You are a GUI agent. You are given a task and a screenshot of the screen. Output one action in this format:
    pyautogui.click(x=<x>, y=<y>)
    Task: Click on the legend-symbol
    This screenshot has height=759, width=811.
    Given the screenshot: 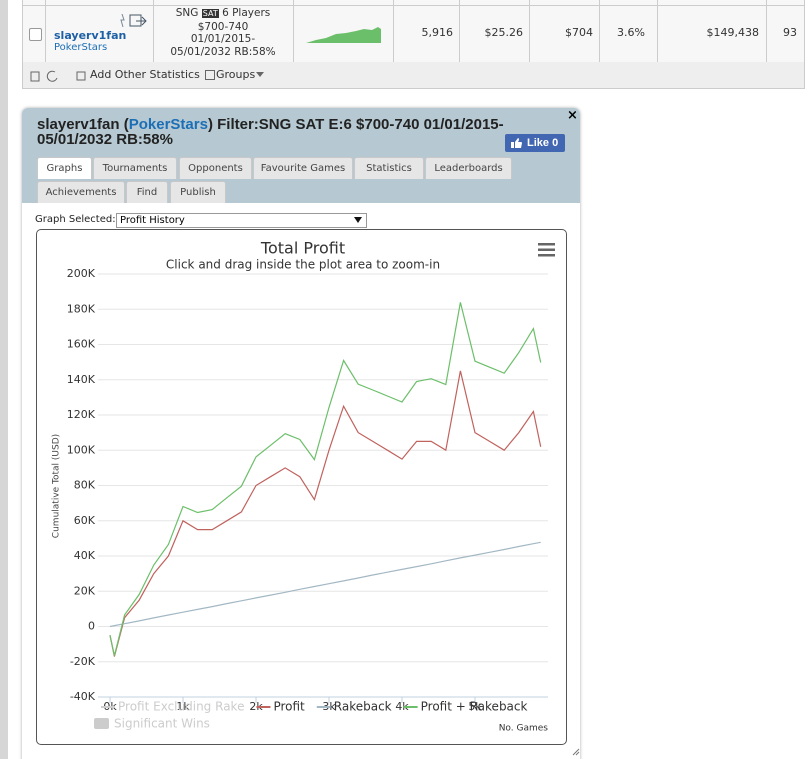 What is the action you would take?
    pyautogui.click(x=101, y=723)
    